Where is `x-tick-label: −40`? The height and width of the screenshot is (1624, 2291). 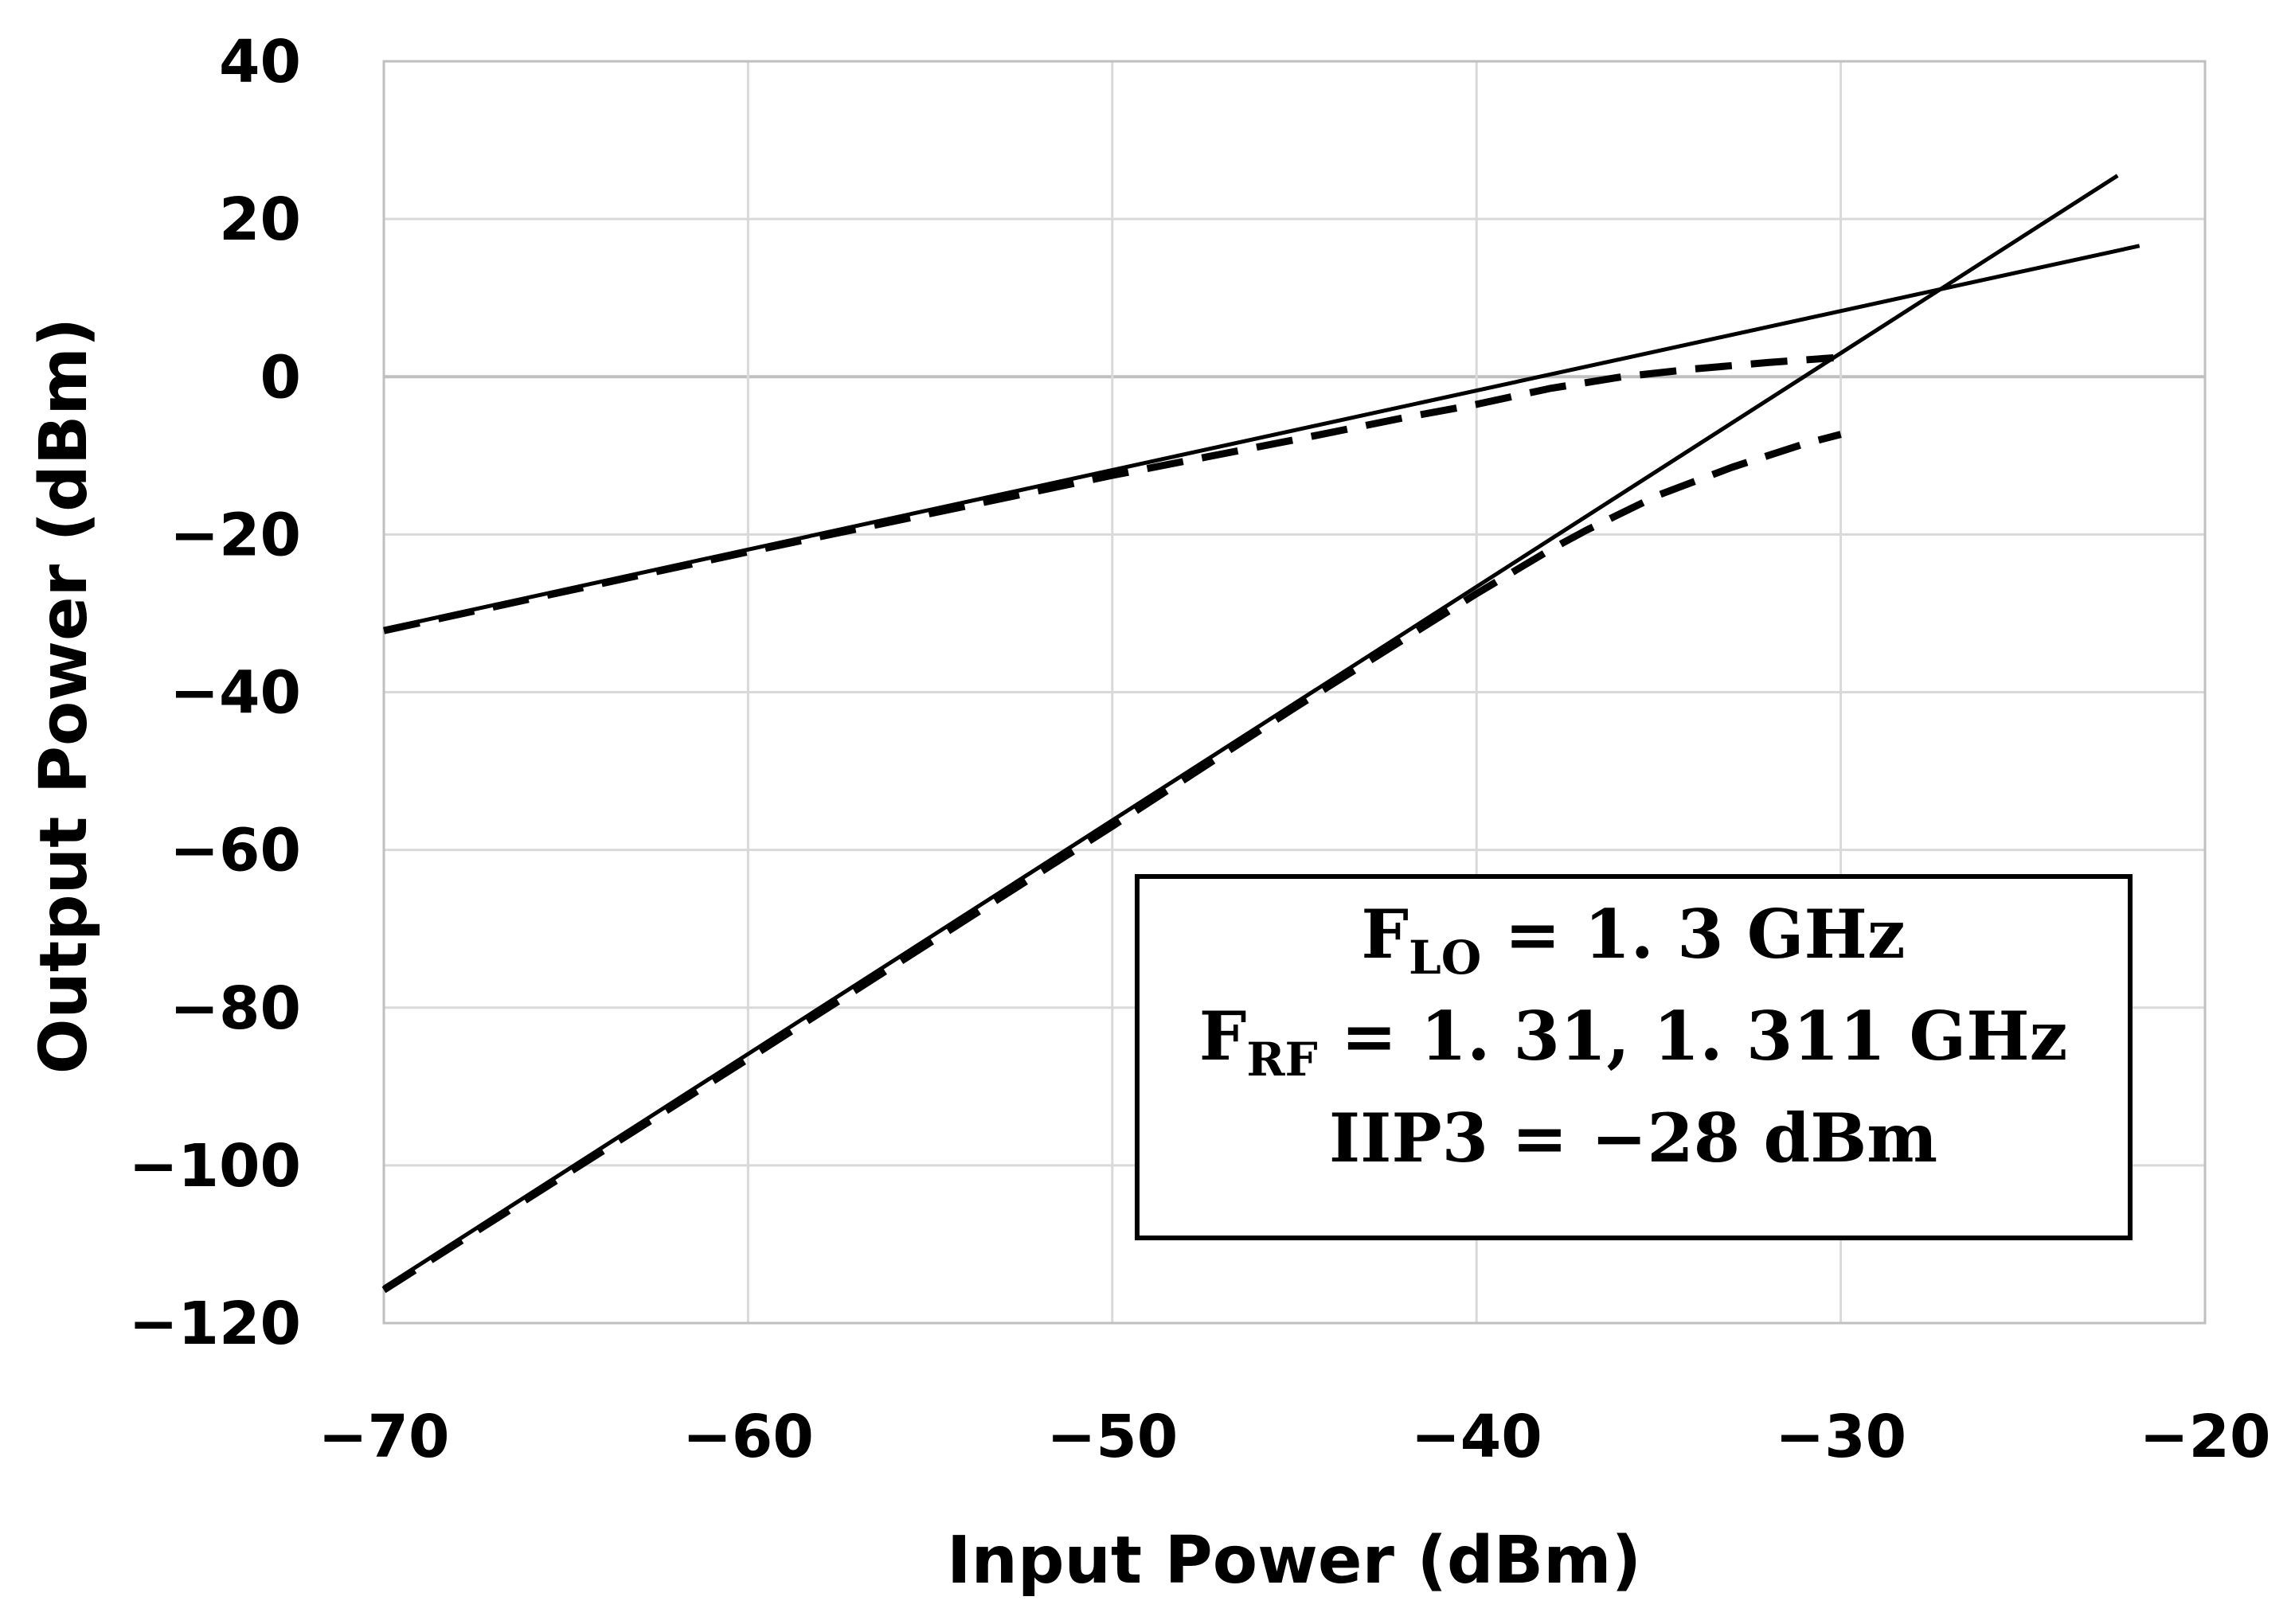 x-tick-label: −40 is located at coordinates (1477, 1437).